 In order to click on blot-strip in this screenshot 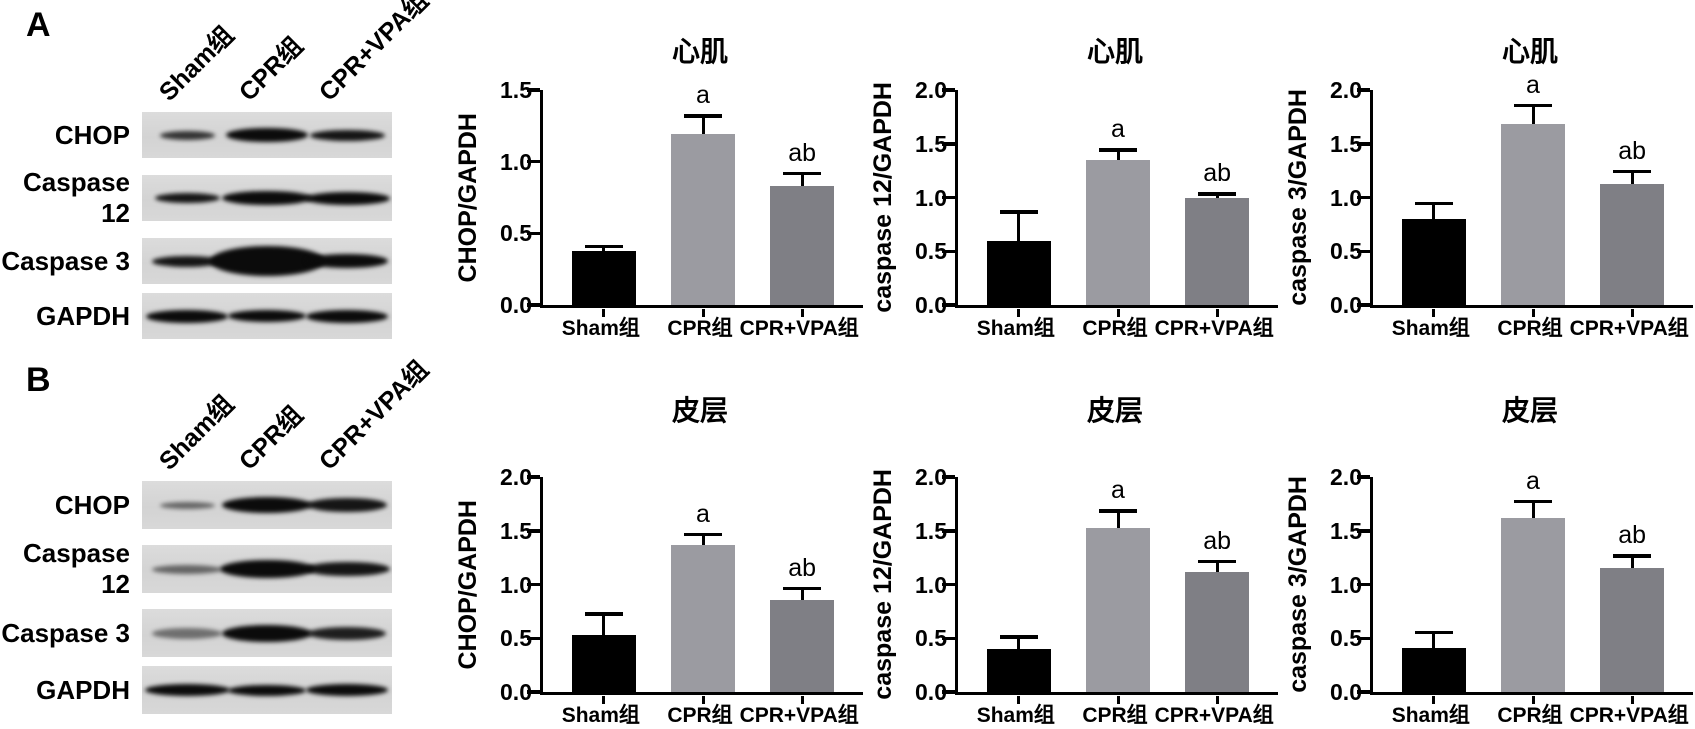, I will do `click(267, 633)`.